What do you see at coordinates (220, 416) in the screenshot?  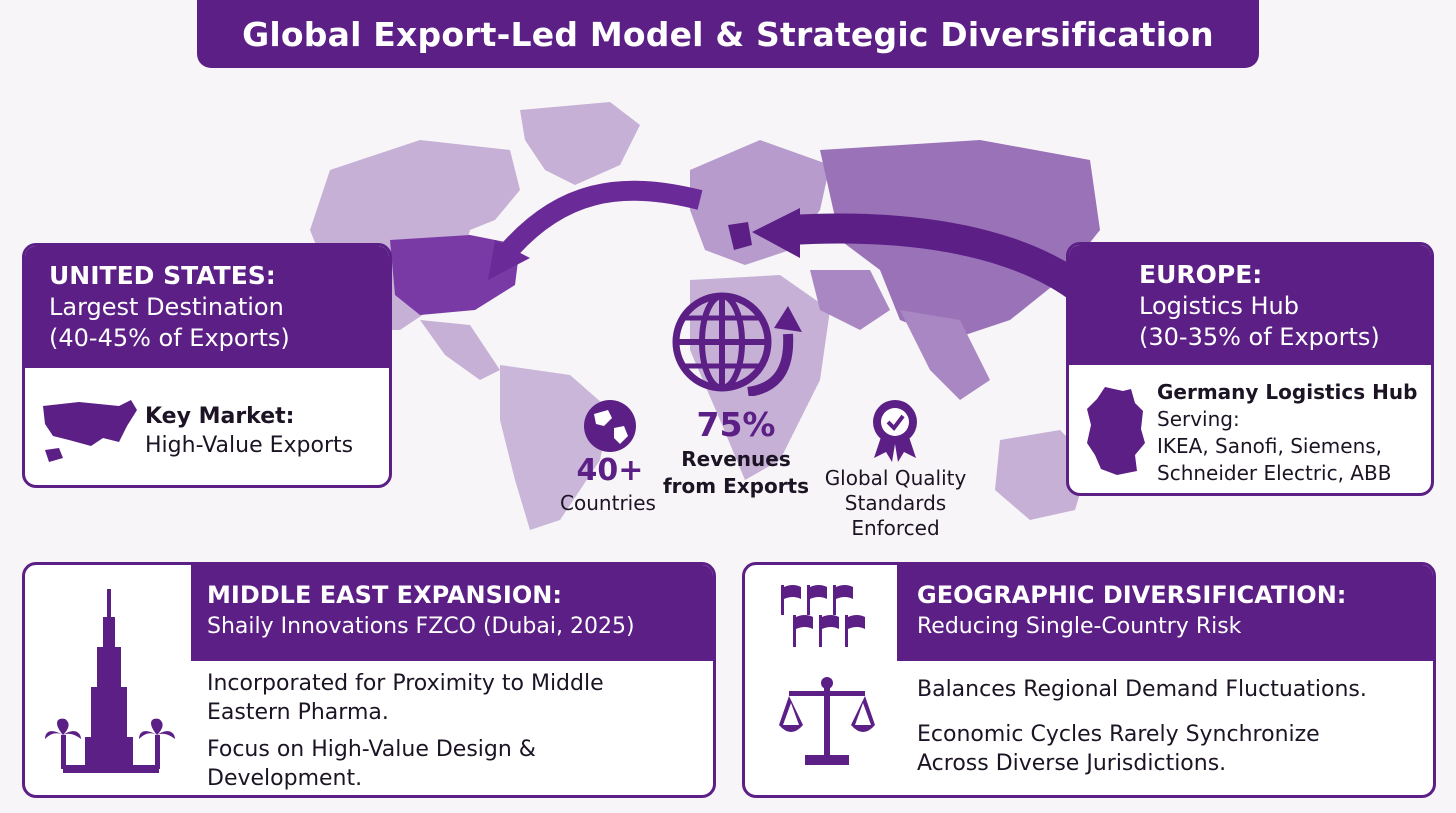 I see `us-detail-title: Key Market:` at bounding box center [220, 416].